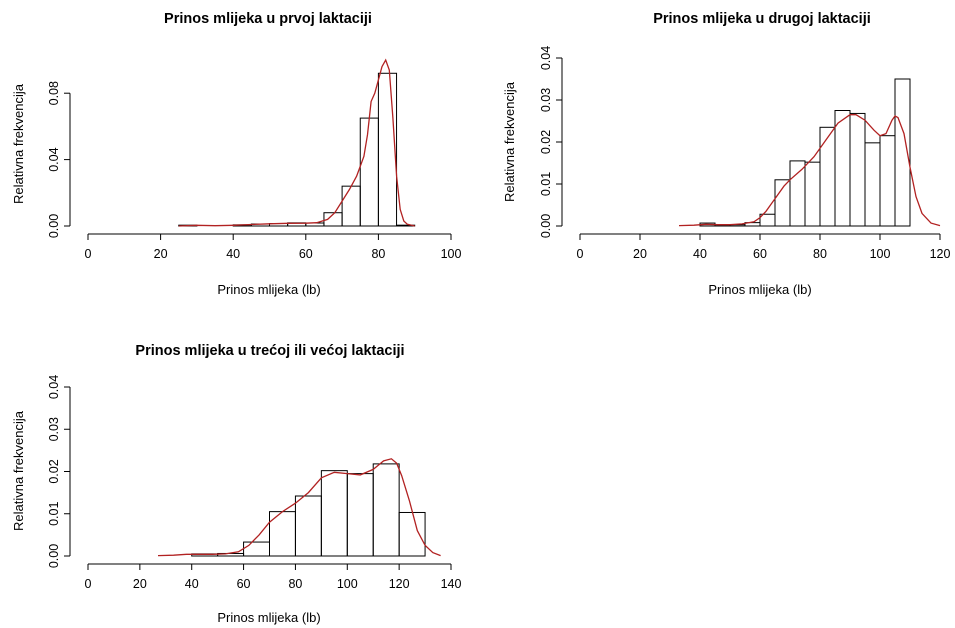 This screenshot has height=628, width=955. Describe the element at coordinates (451, 584) in the screenshot. I see `x-tick-label: 140` at that location.